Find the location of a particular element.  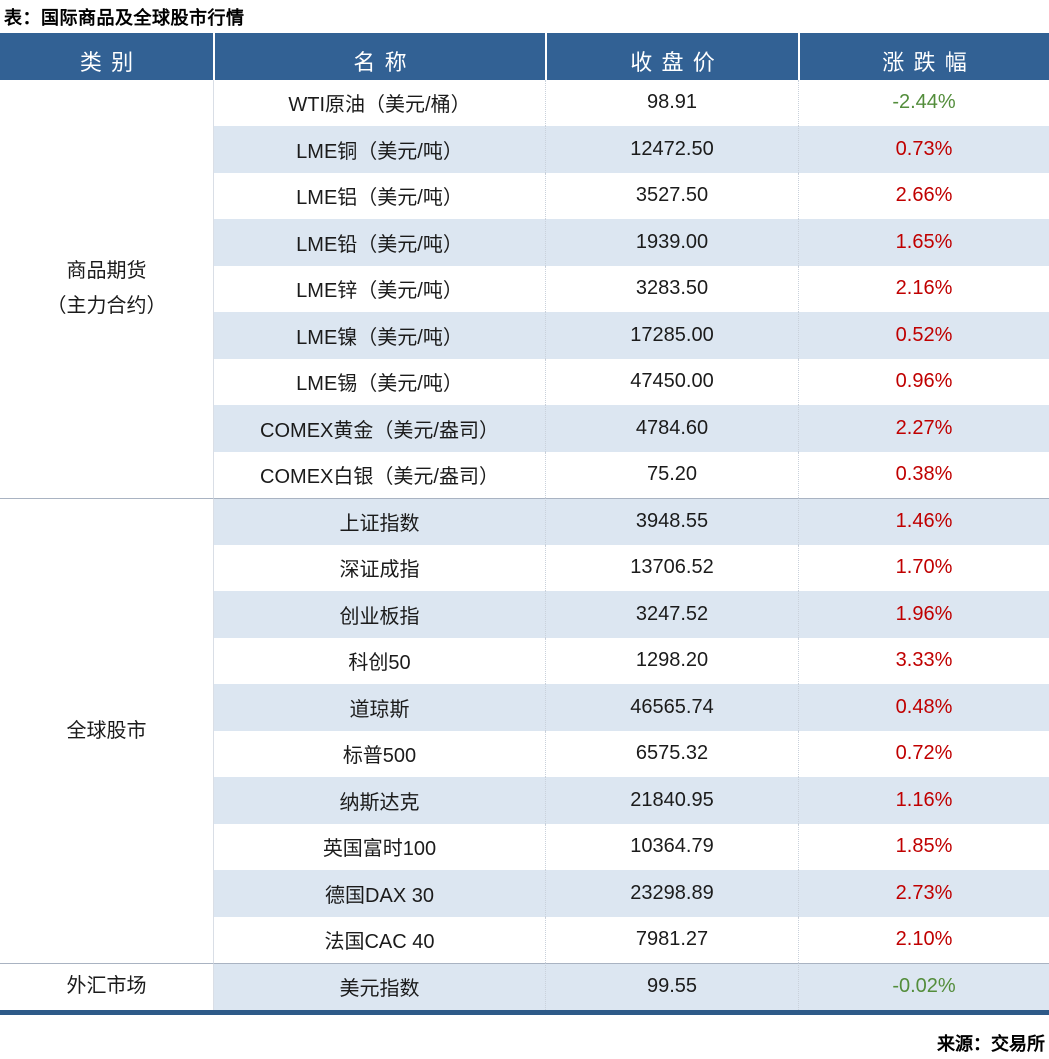

row-change-cell: 0.72% is located at coordinates (923, 753).